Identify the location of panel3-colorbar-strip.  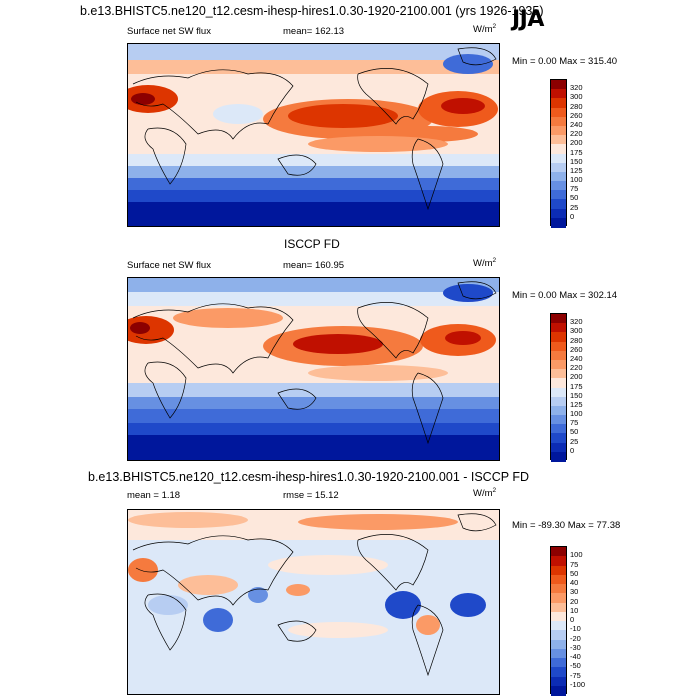
(558, 621).